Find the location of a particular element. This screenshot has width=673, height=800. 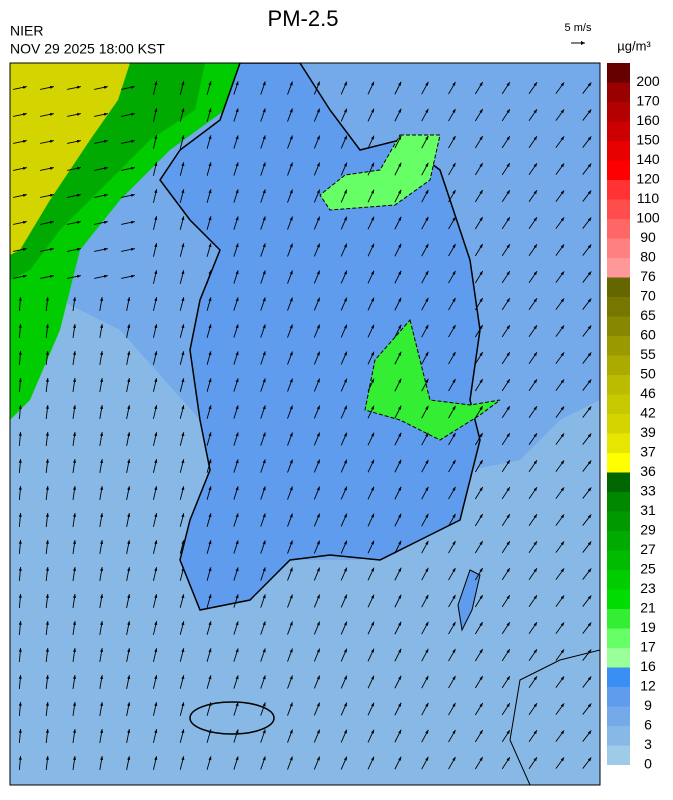

patch-east is located at coordinates (380, 172).